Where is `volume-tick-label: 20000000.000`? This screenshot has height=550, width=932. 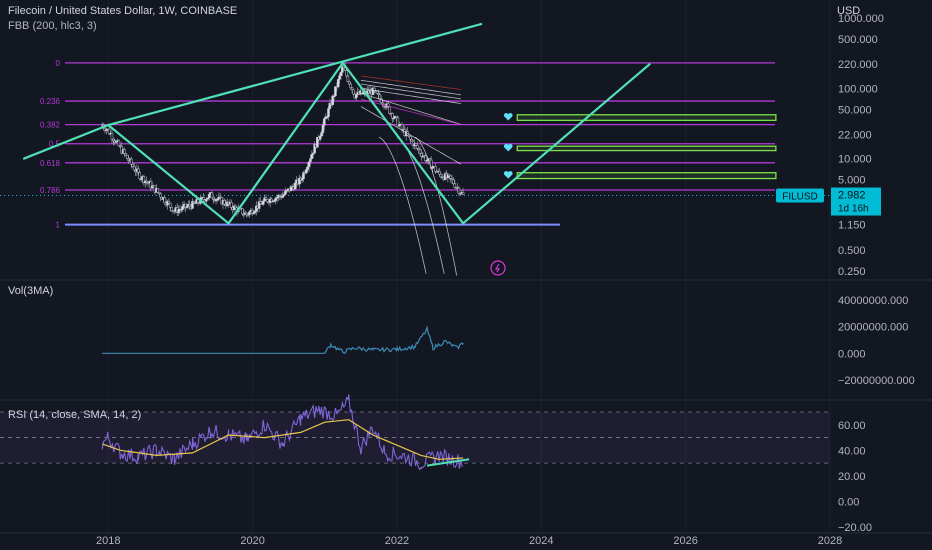 volume-tick-label: 20000000.000 is located at coordinates (873, 328).